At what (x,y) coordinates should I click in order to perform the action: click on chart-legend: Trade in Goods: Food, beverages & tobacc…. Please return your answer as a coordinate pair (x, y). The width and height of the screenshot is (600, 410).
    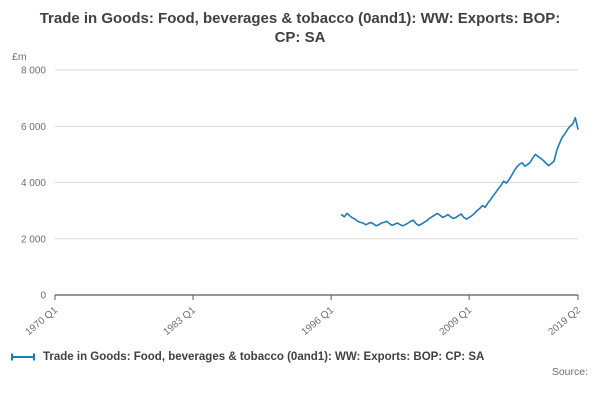
    Looking at the image, I should click on (301, 357).